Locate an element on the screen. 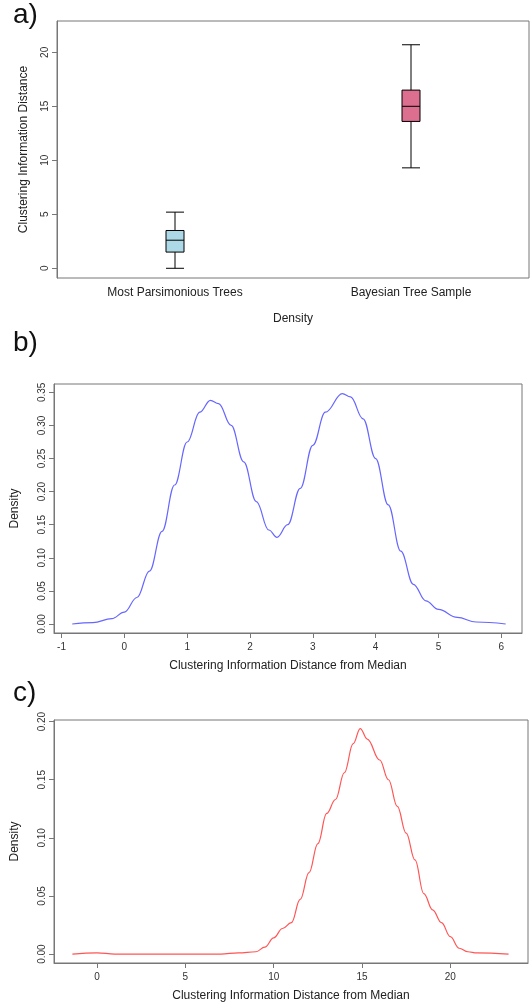 This screenshot has width=531, height=1007. y-tick-label: 5 is located at coordinates (44, 214).